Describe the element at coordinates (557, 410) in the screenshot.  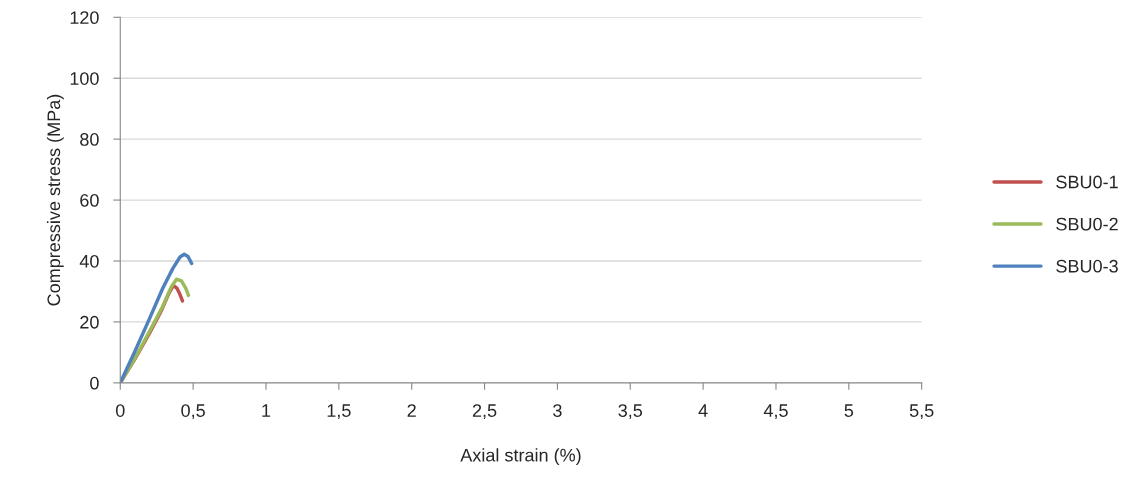
I see `x-tick-label: 3` at that location.